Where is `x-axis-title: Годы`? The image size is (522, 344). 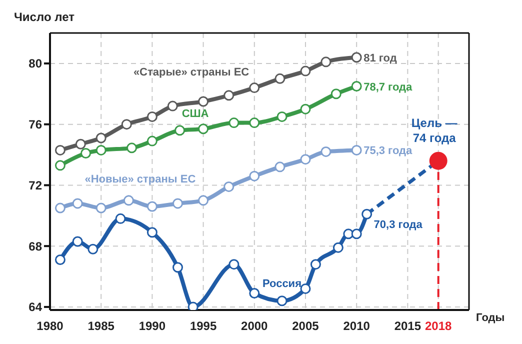
x-axis-title: Годы is located at coordinates (490, 318).